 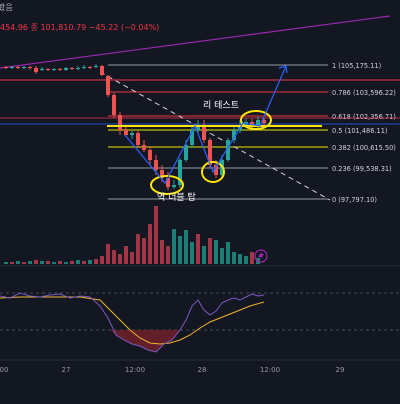 I want to click on retest-ellipse, so click(x=256, y=120).